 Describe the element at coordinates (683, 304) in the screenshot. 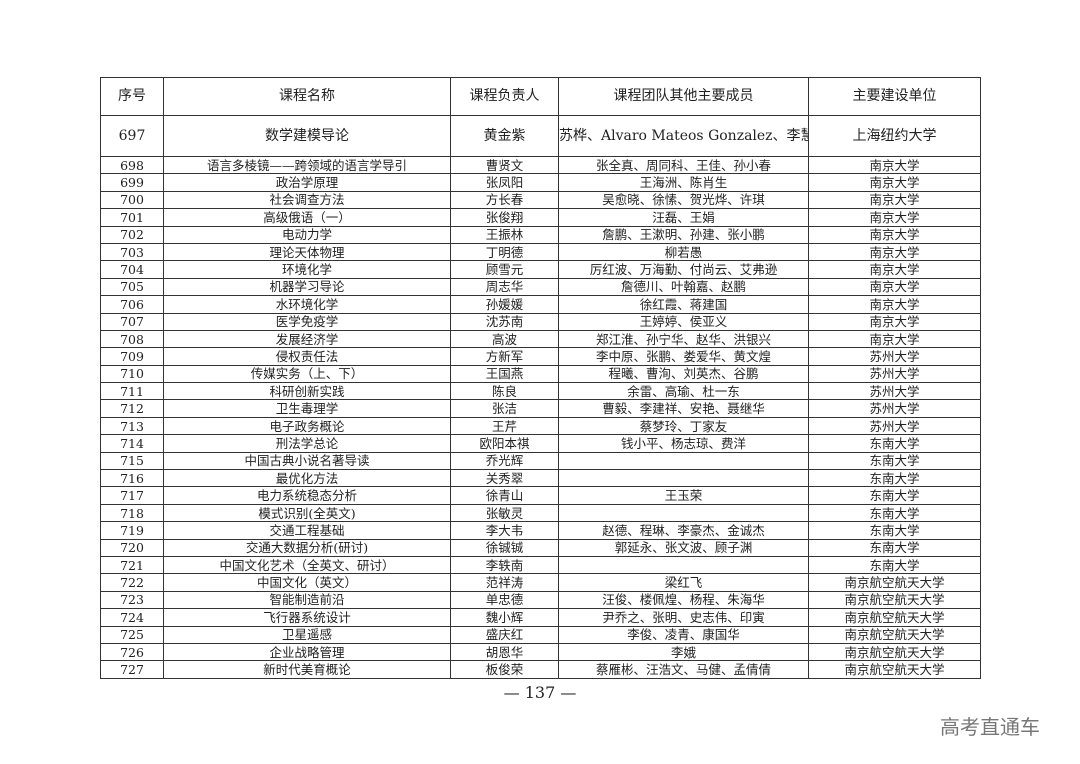

I see `cell-members: 徐红霞、蒋建国` at that location.